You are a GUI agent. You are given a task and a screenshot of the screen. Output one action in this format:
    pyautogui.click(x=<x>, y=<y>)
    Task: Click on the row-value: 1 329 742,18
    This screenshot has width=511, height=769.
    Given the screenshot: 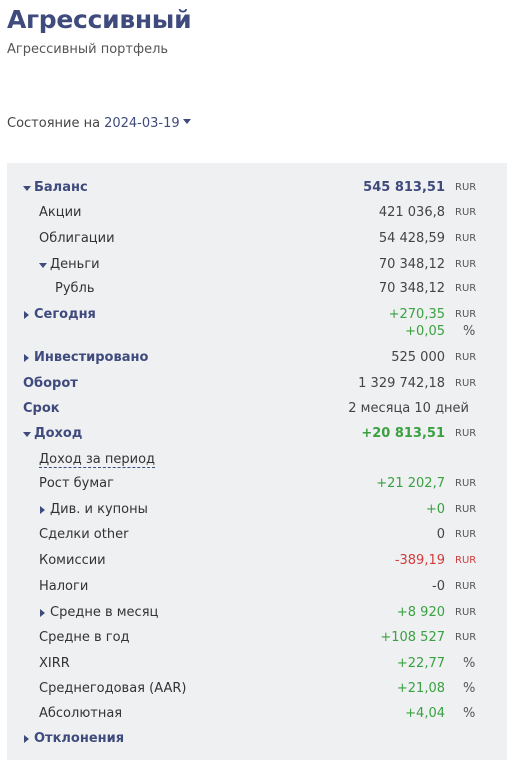 What is the action you would take?
    pyautogui.click(x=401, y=383)
    